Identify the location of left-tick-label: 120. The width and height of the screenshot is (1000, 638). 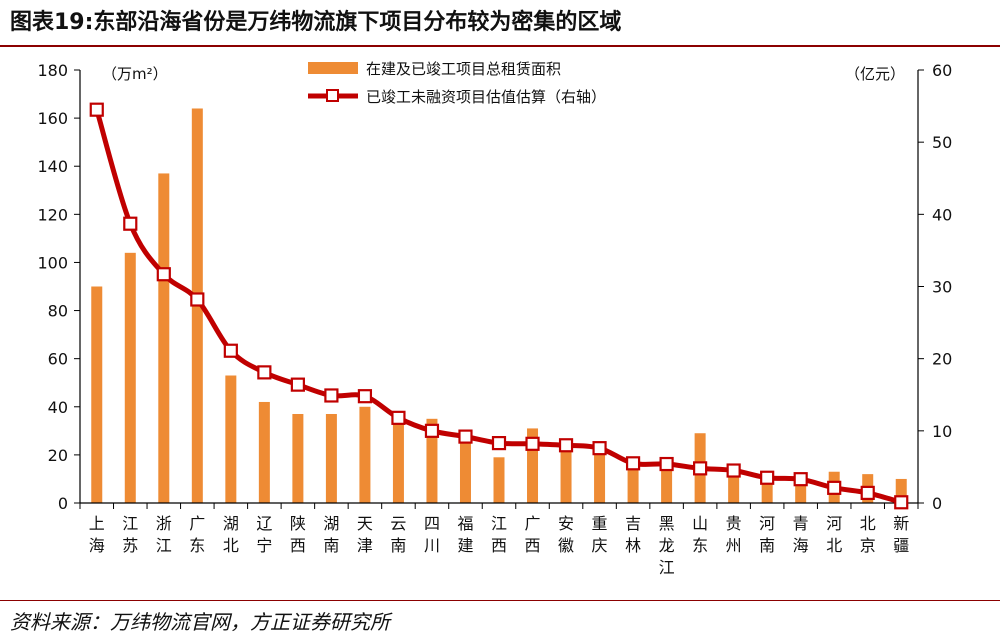
(52, 214).